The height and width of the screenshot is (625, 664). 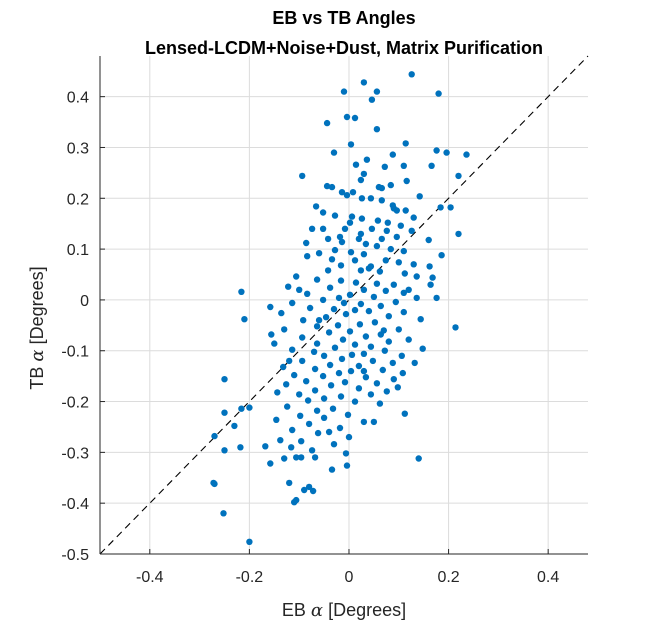 I want to click on y-tick-label: 0.4, so click(x=78, y=98).